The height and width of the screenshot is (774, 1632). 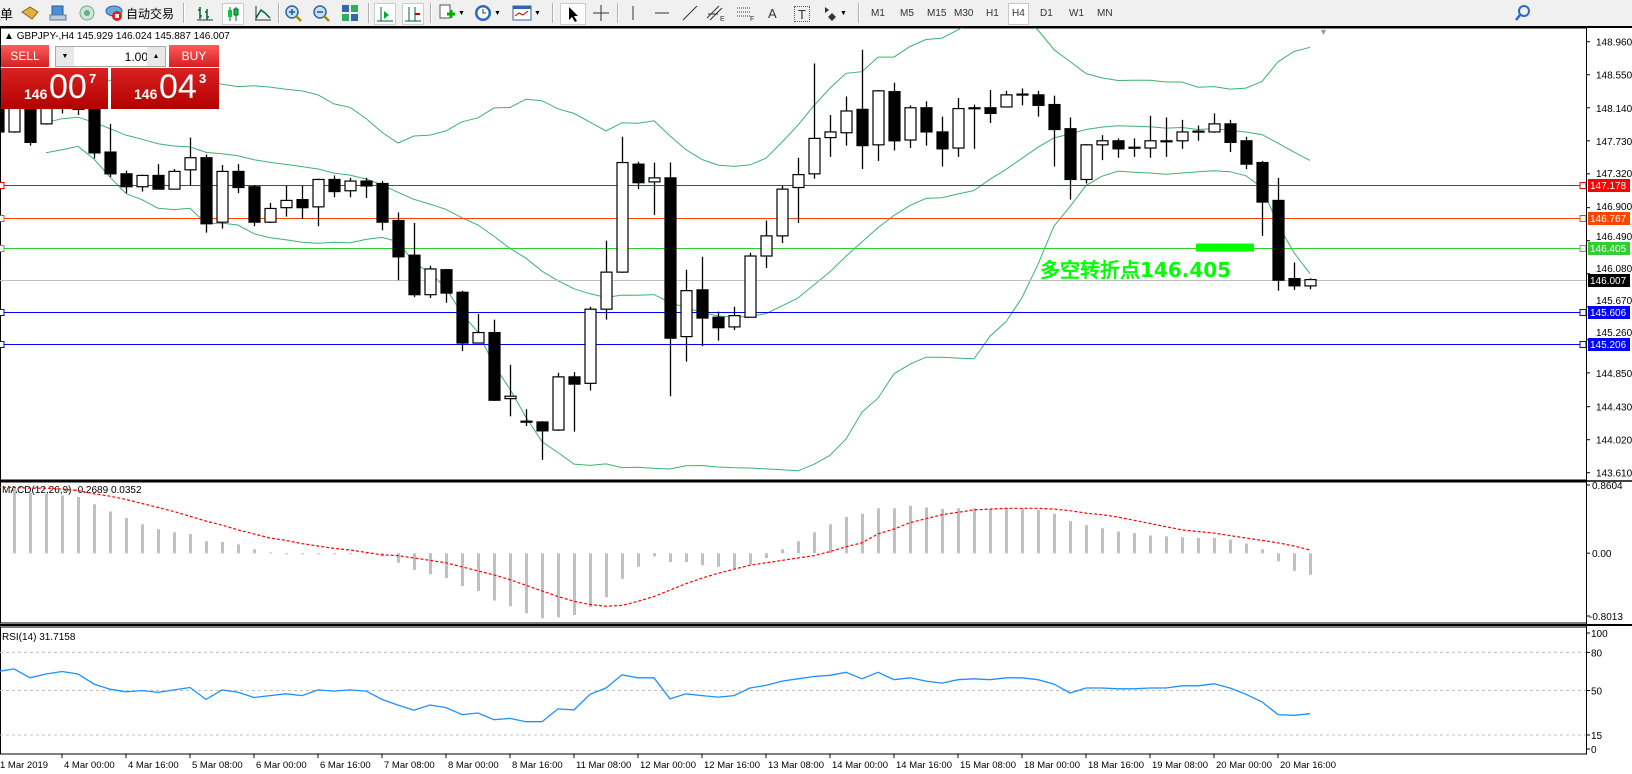 I want to click on timeframe-m5: M5, so click(x=907, y=13).